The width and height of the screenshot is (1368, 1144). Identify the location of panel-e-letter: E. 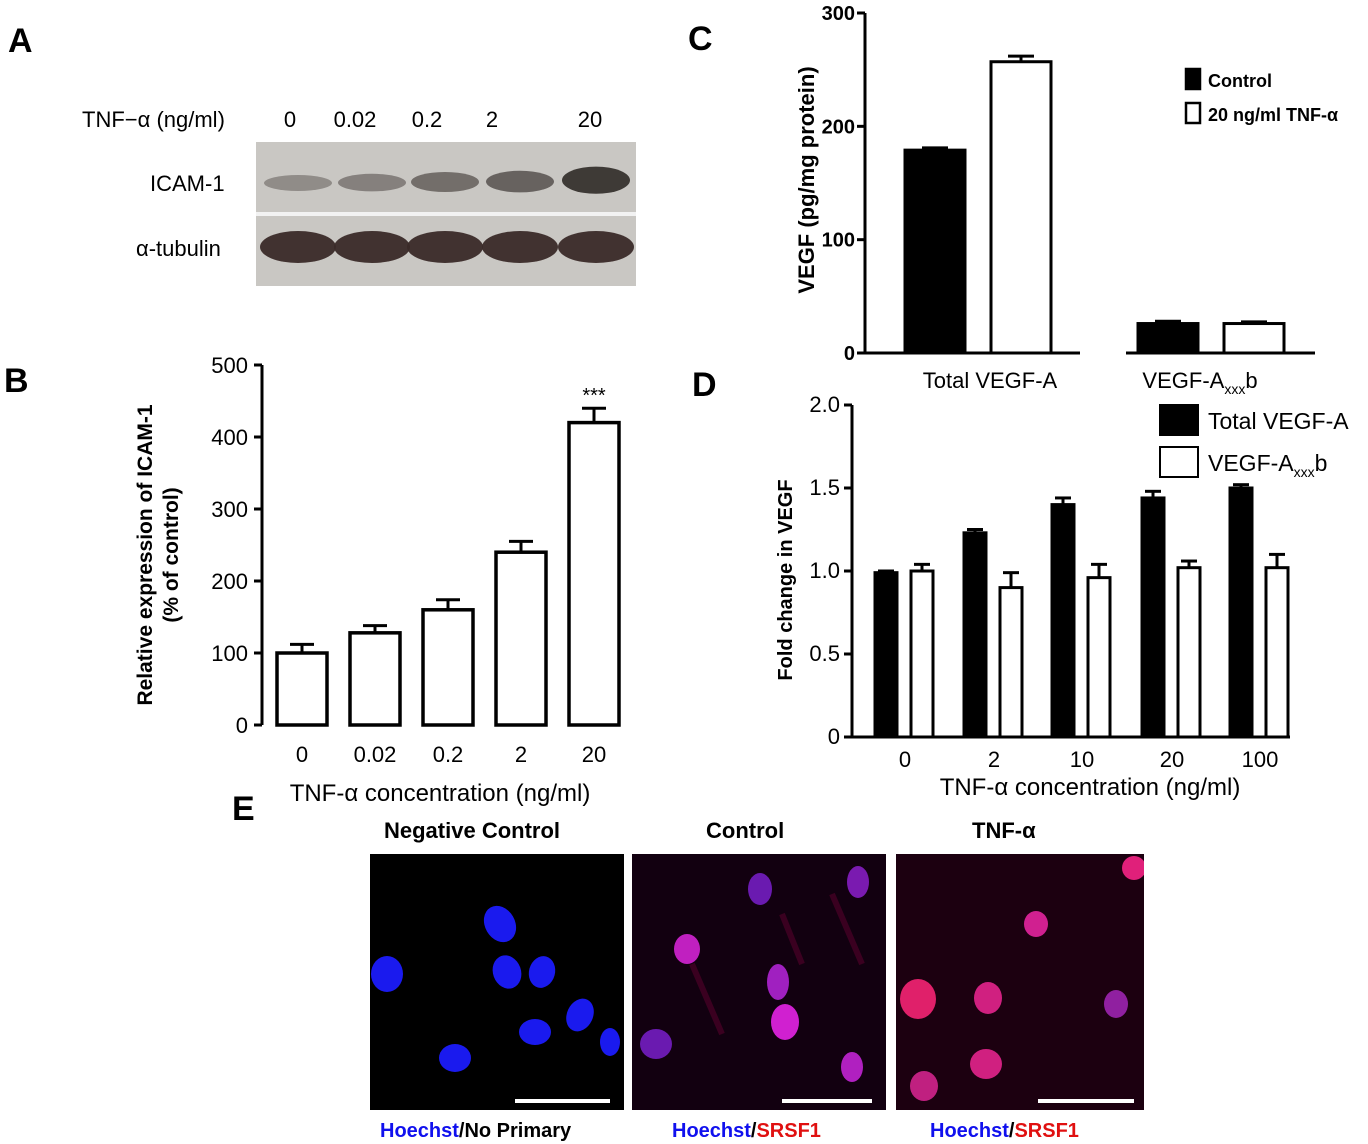
(243, 809).